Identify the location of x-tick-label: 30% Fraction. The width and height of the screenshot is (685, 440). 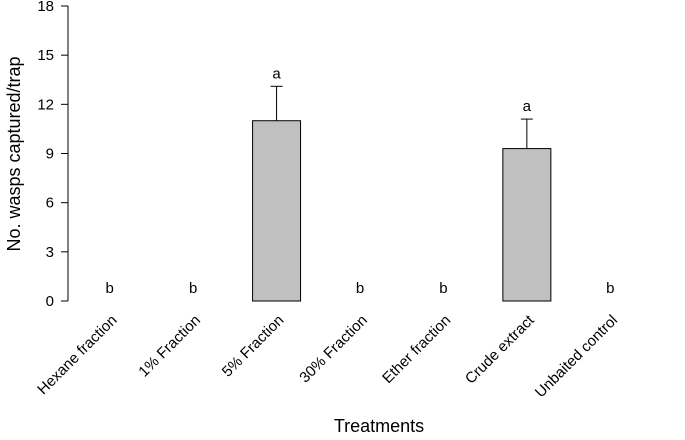
(333, 349).